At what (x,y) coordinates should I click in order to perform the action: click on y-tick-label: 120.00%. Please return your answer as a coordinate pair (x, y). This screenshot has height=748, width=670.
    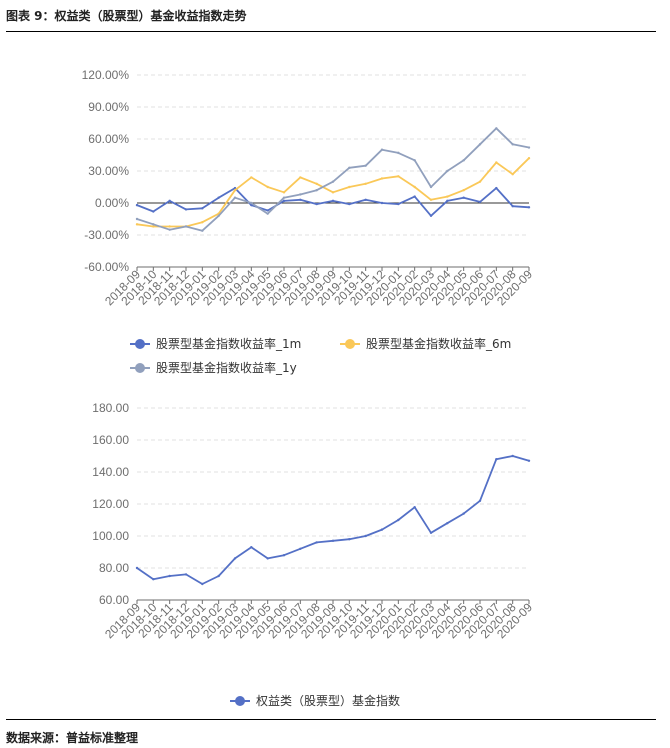
    Looking at the image, I should click on (106, 75).